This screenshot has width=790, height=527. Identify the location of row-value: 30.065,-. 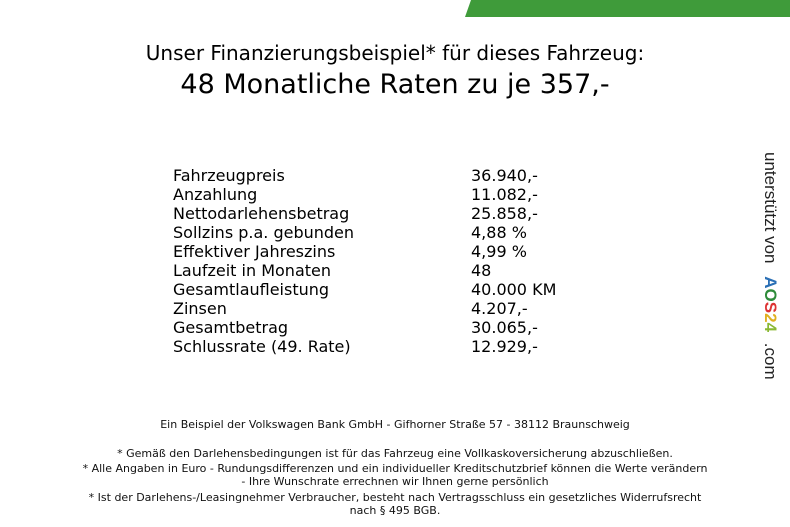
(504, 327).